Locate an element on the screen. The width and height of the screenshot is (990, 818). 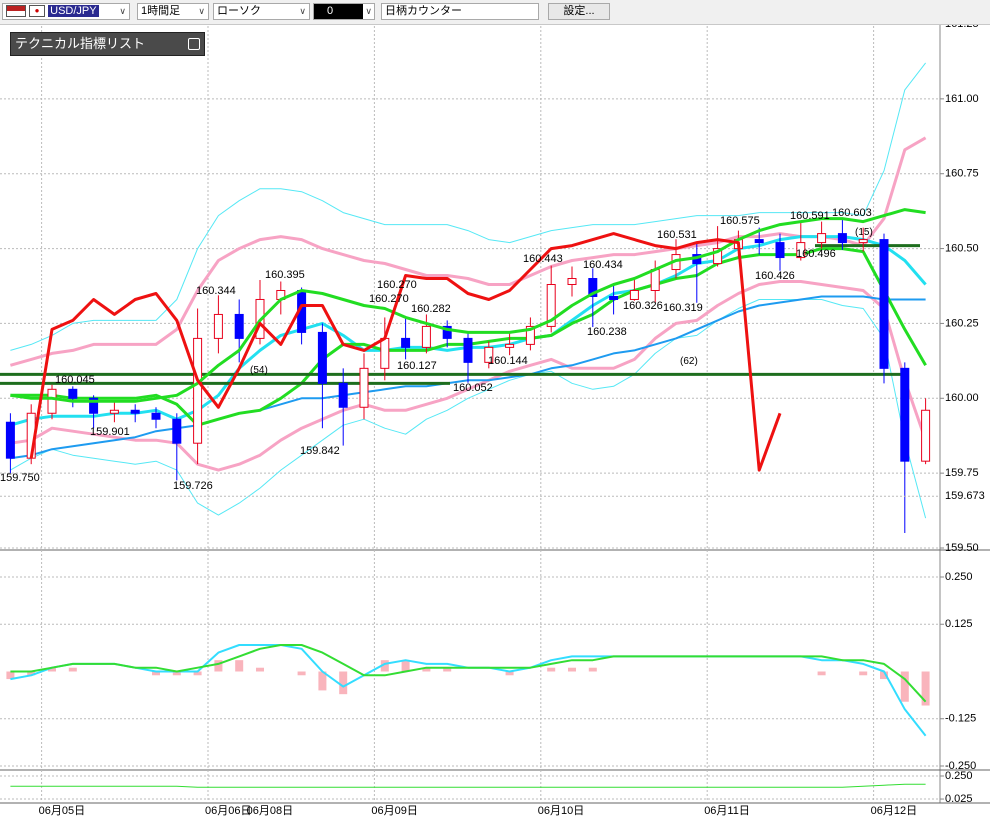
x-tick-label: 06月05日 is located at coordinates (62, 811).